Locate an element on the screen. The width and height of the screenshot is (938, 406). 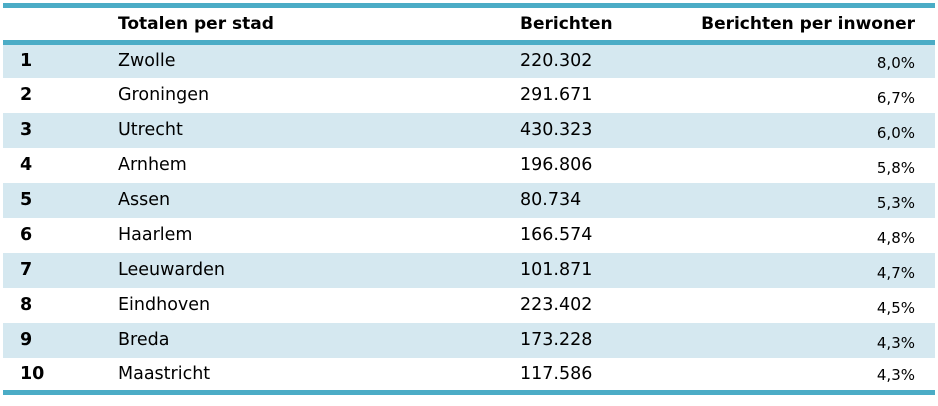
messages-cell: 101.871 is located at coordinates (556, 270).